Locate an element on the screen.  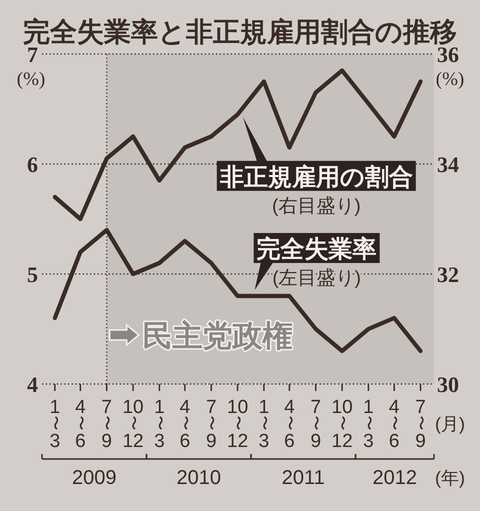
xlabel: (月) is located at coordinates (450, 424).